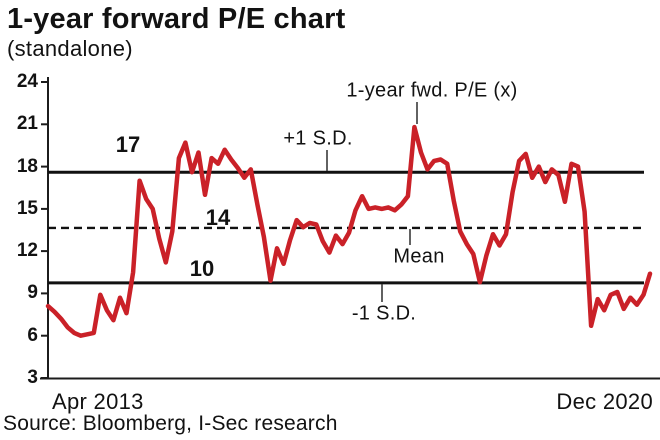 Image resolution: width=660 pixels, height=440 pixels. I want to click on source-credit: Source: Bloomberg, I-Sec research, so click(170, 423).